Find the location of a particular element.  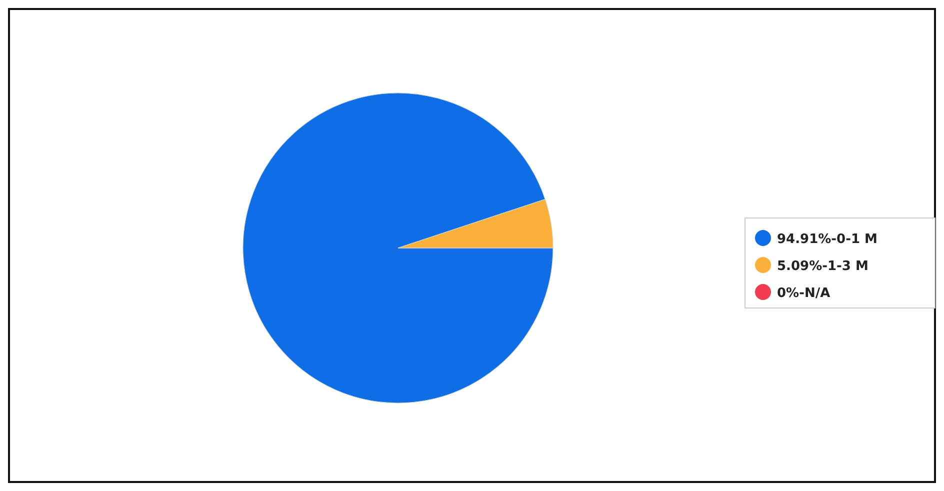

legend-label: 94.91%-0-1 M is located at coordinates (827, 239).